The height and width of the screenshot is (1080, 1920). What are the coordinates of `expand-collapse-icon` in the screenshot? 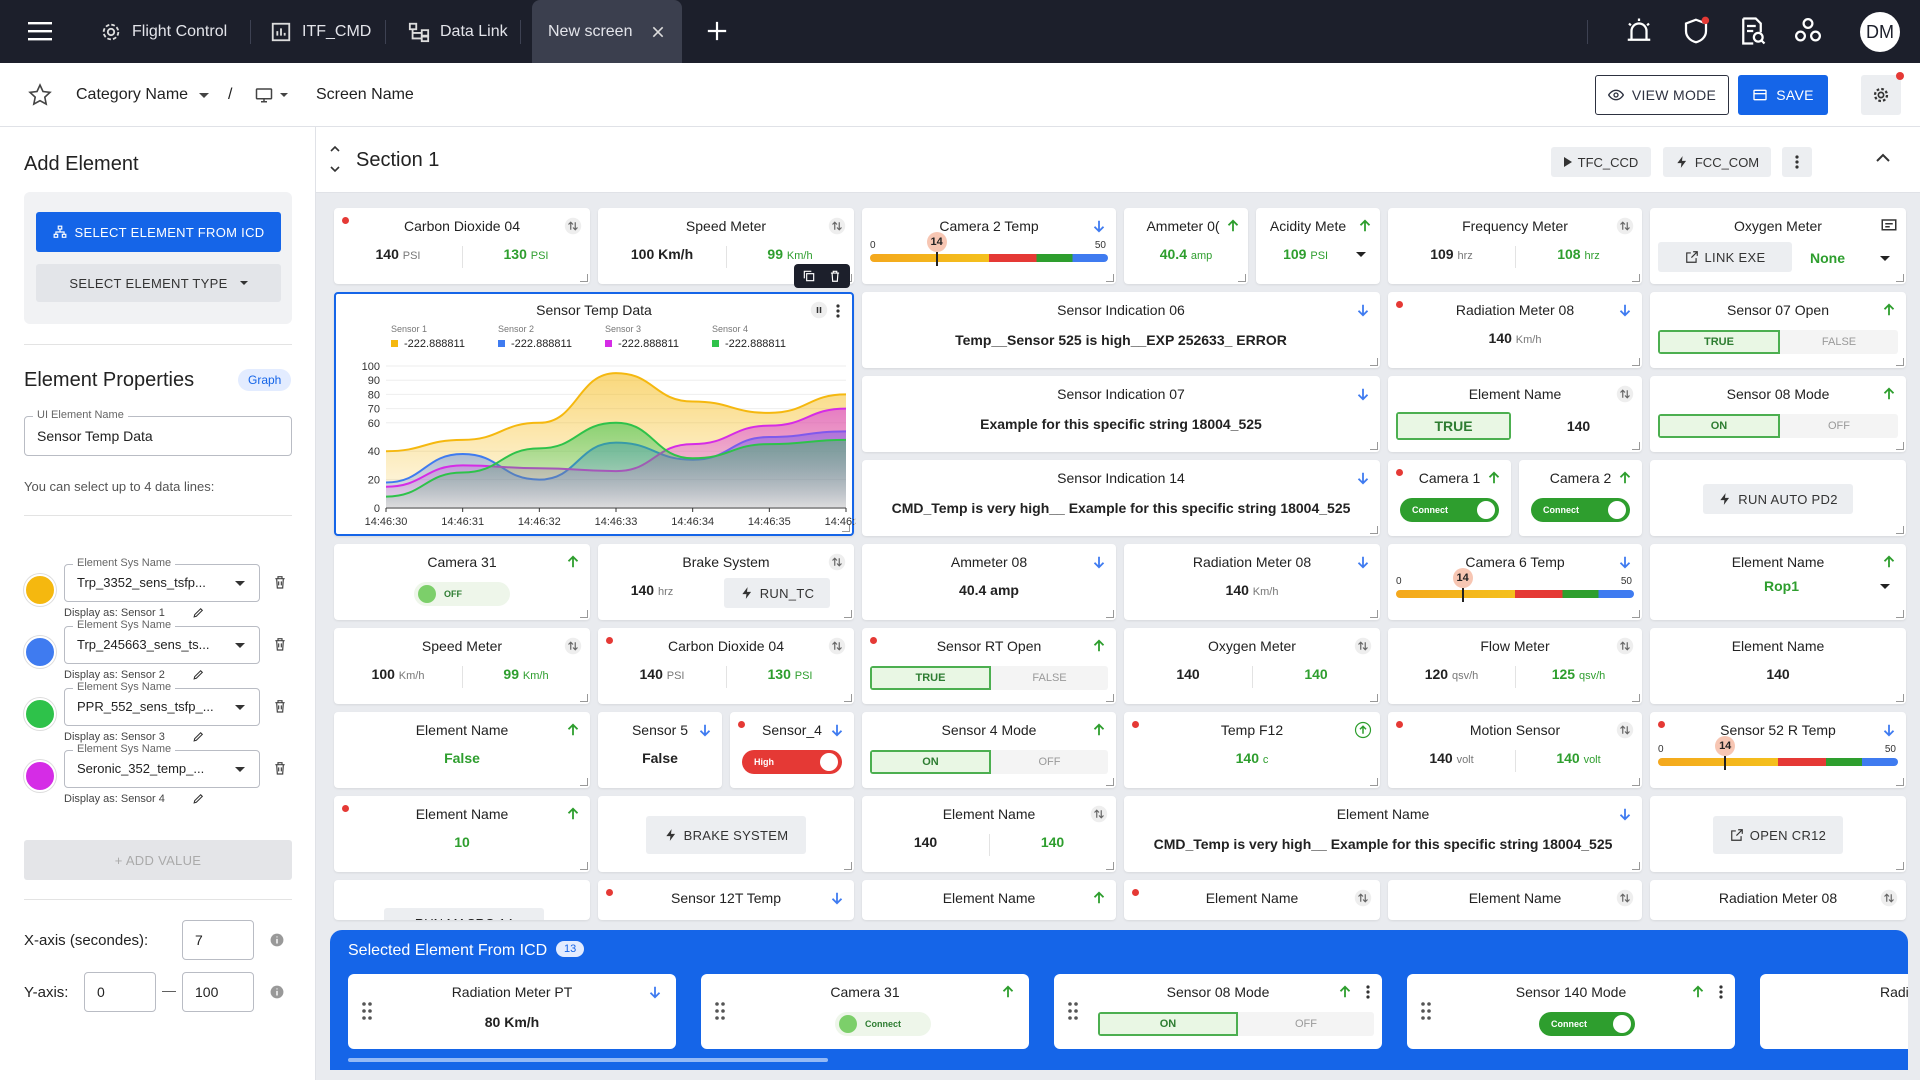 It's located at (335, 159).